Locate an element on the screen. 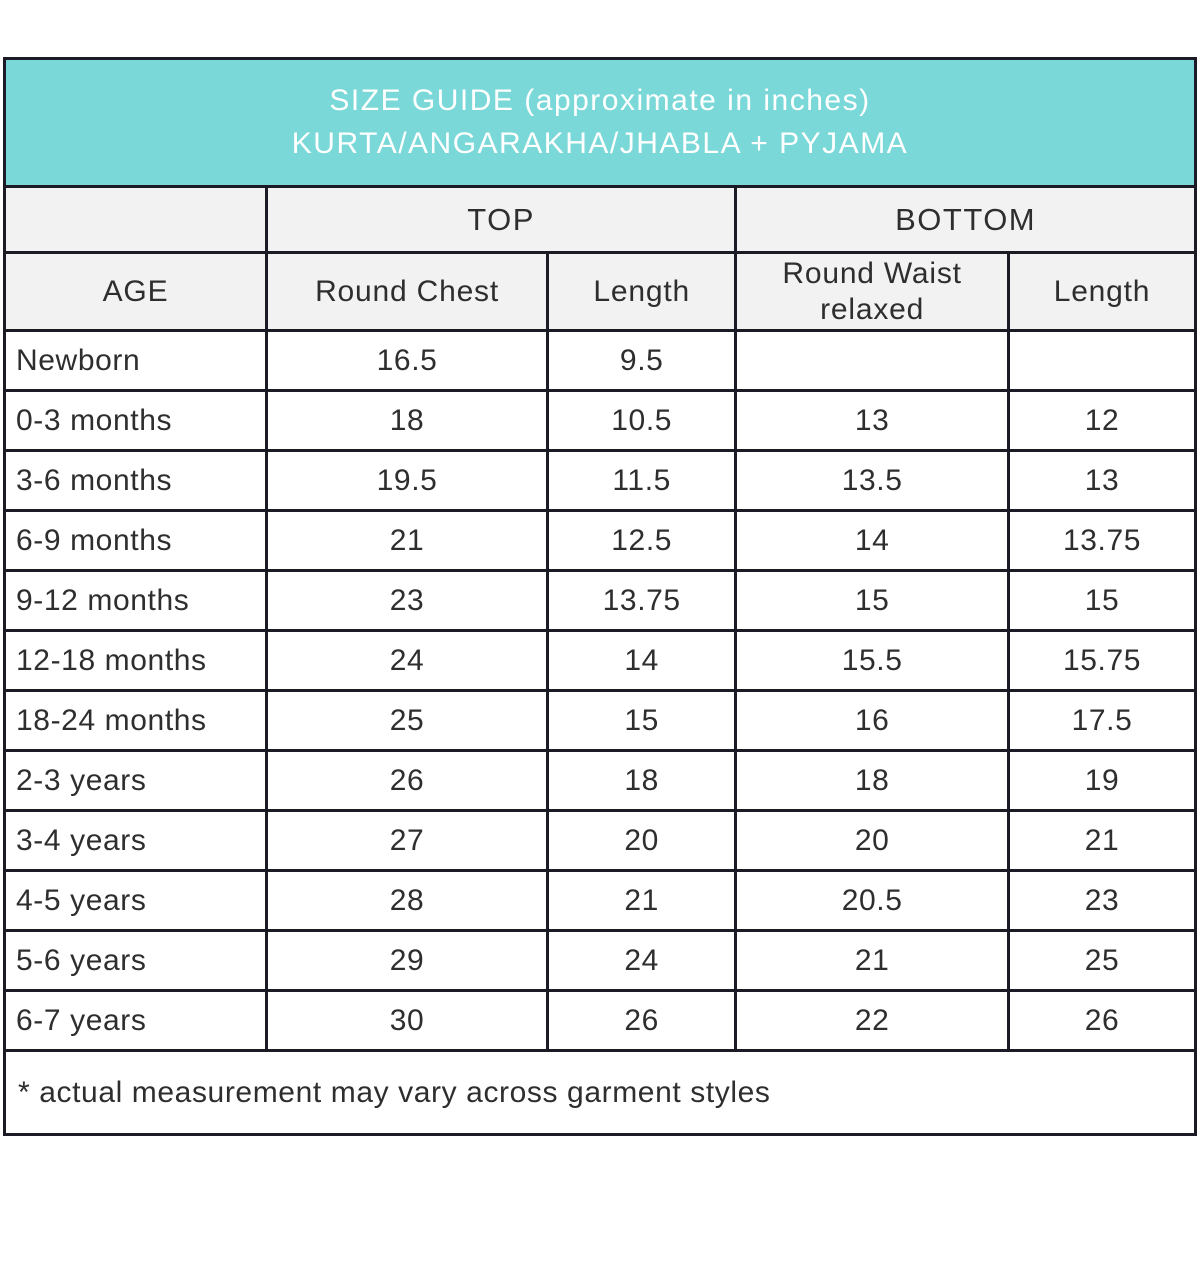 Image resolution: width=1204 pixels, height=1261 pixels. banner-title-line2: KURTA/ANGARAKHA/JHABLA + PYJAMA is located at coordinates (600, 143).